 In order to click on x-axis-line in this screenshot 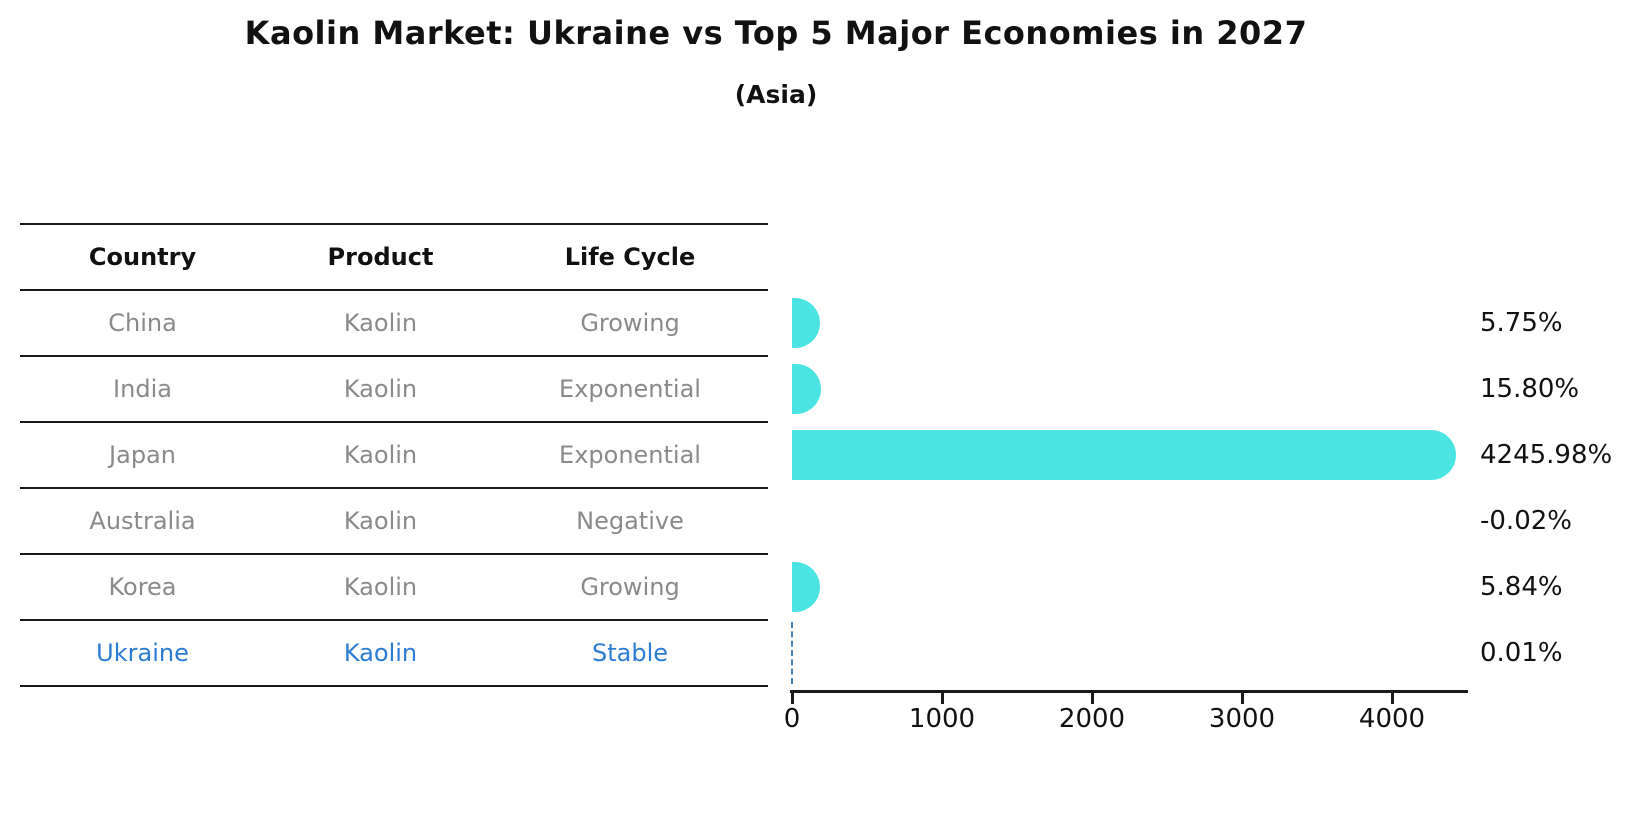, I will do `click(1129, 691)`.